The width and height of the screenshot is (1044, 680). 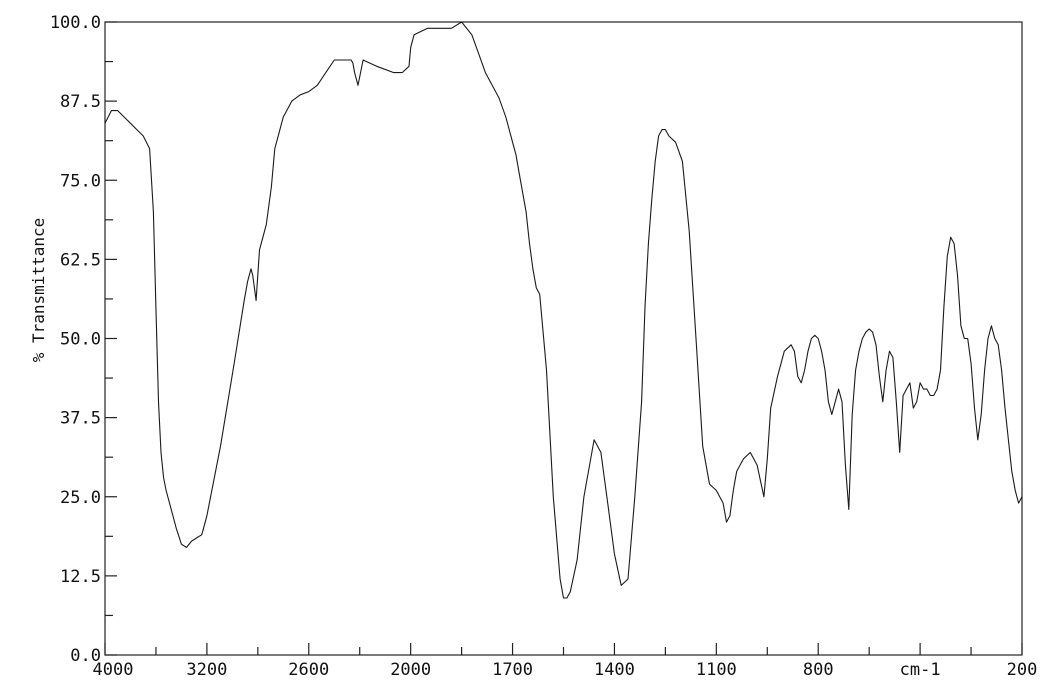 I want to click on y-tick-label: 50.0, so click(x=80, y=340).